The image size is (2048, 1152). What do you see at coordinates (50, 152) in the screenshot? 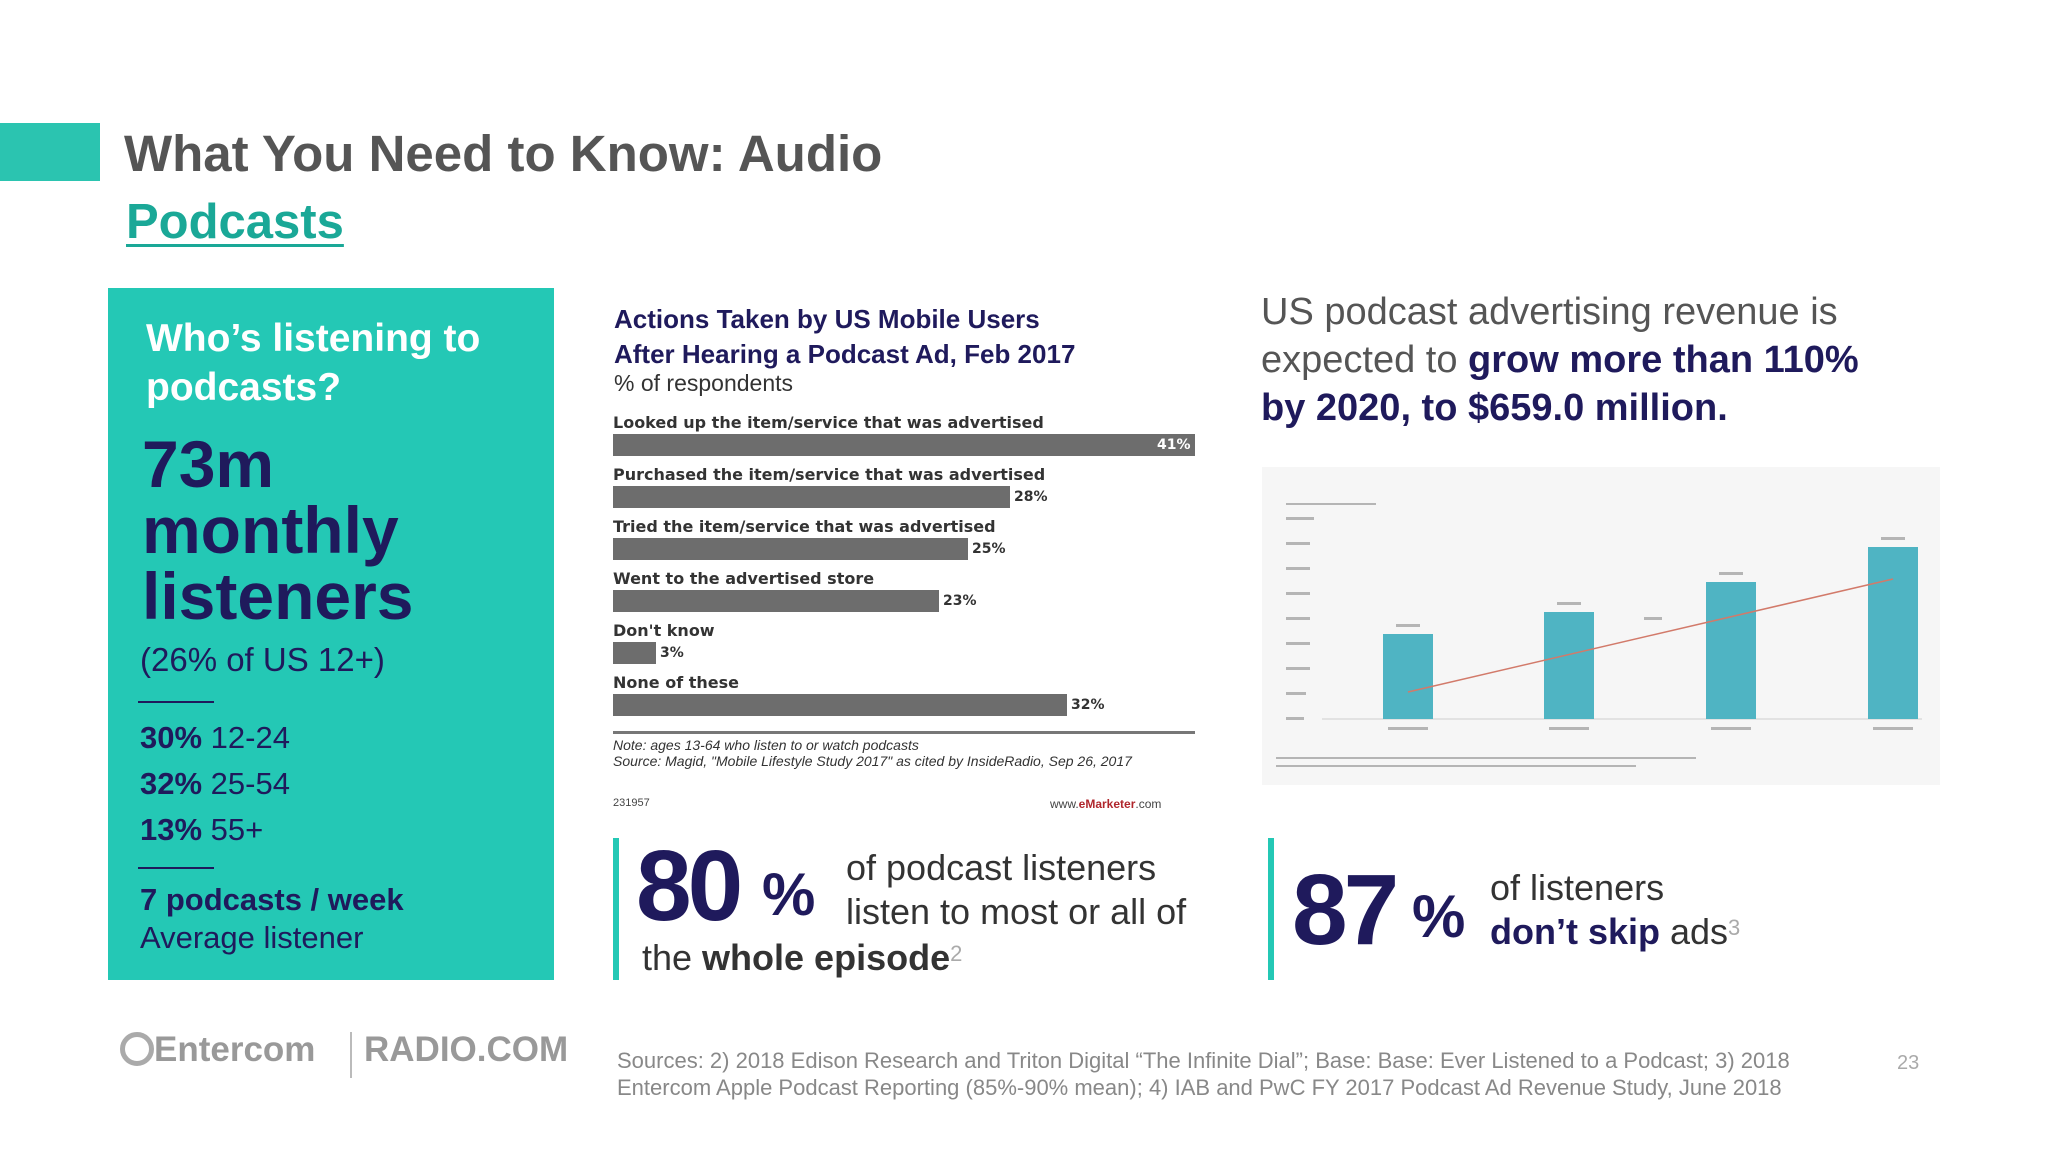
I see `title-accent-bar` at bounding box center [50, 152].